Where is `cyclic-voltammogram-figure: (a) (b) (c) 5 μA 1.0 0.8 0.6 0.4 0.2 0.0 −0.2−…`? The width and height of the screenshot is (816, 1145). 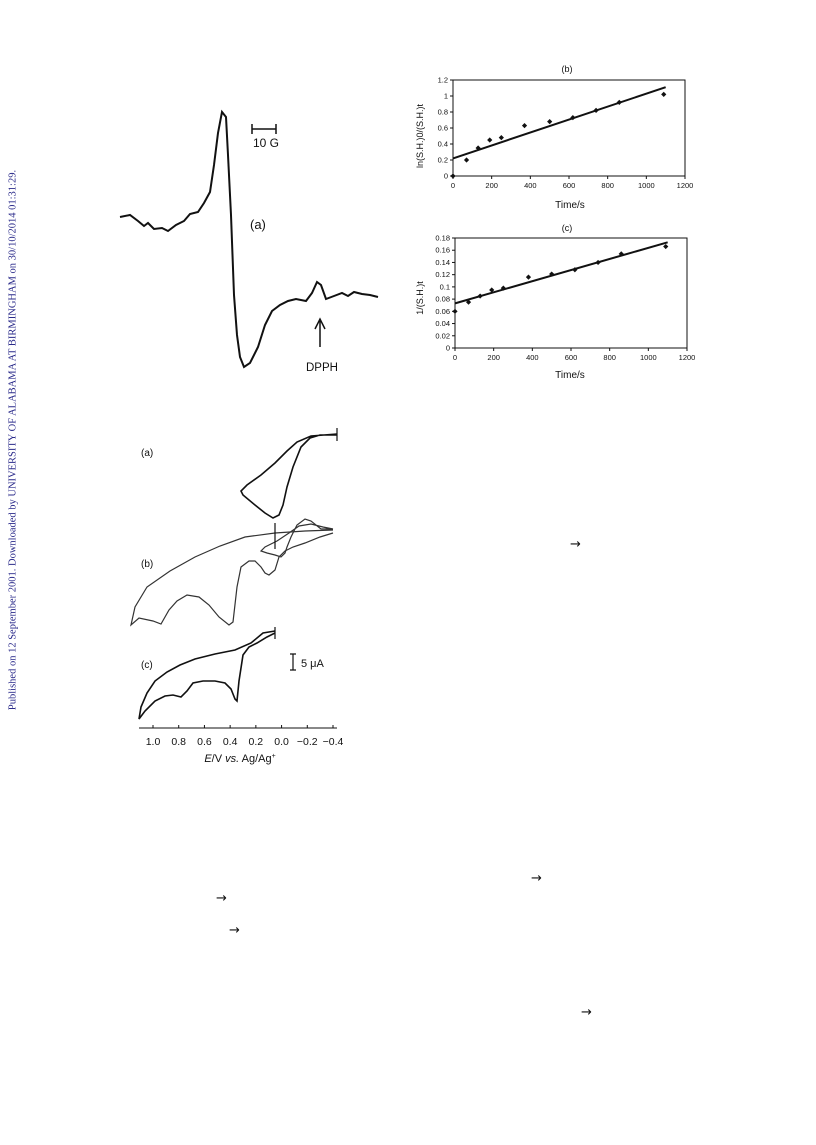
cyclic-voltammogram-figure: (a) (b) (c) 5 μA 1.0 0.8 0.6 0.4 0.2 0.0 −0.2−… is located at coordinates (237, 596).